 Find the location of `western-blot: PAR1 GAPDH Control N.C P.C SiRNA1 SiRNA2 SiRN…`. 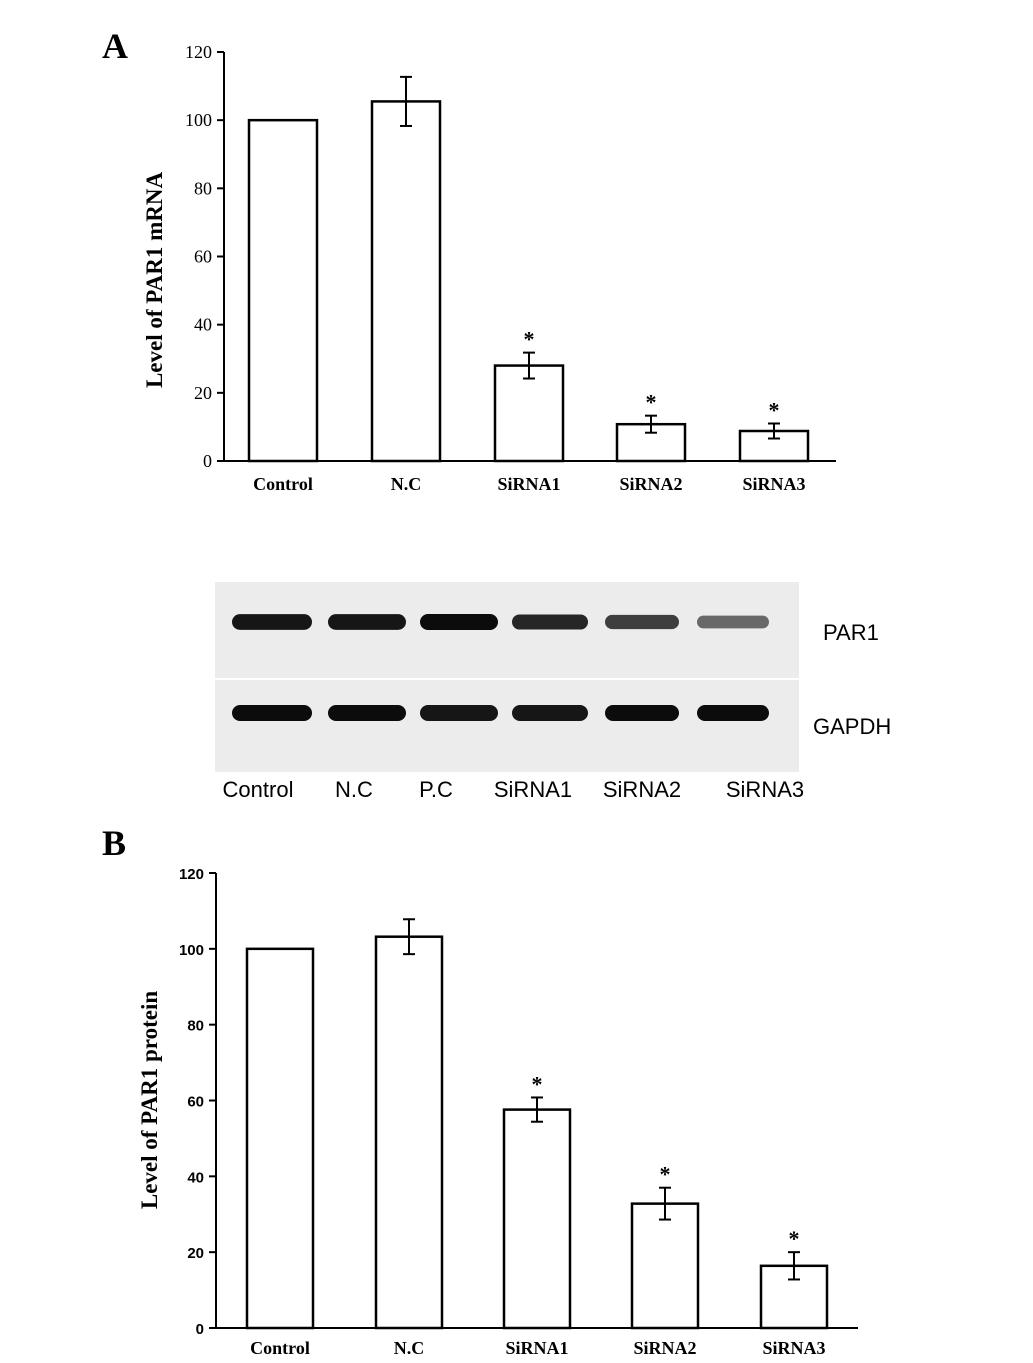

western-blot: PAR1 GAPDH Control N.C P.C SiRNA1 SiRNA2 SiRN… is located at coordinates (553, 692).